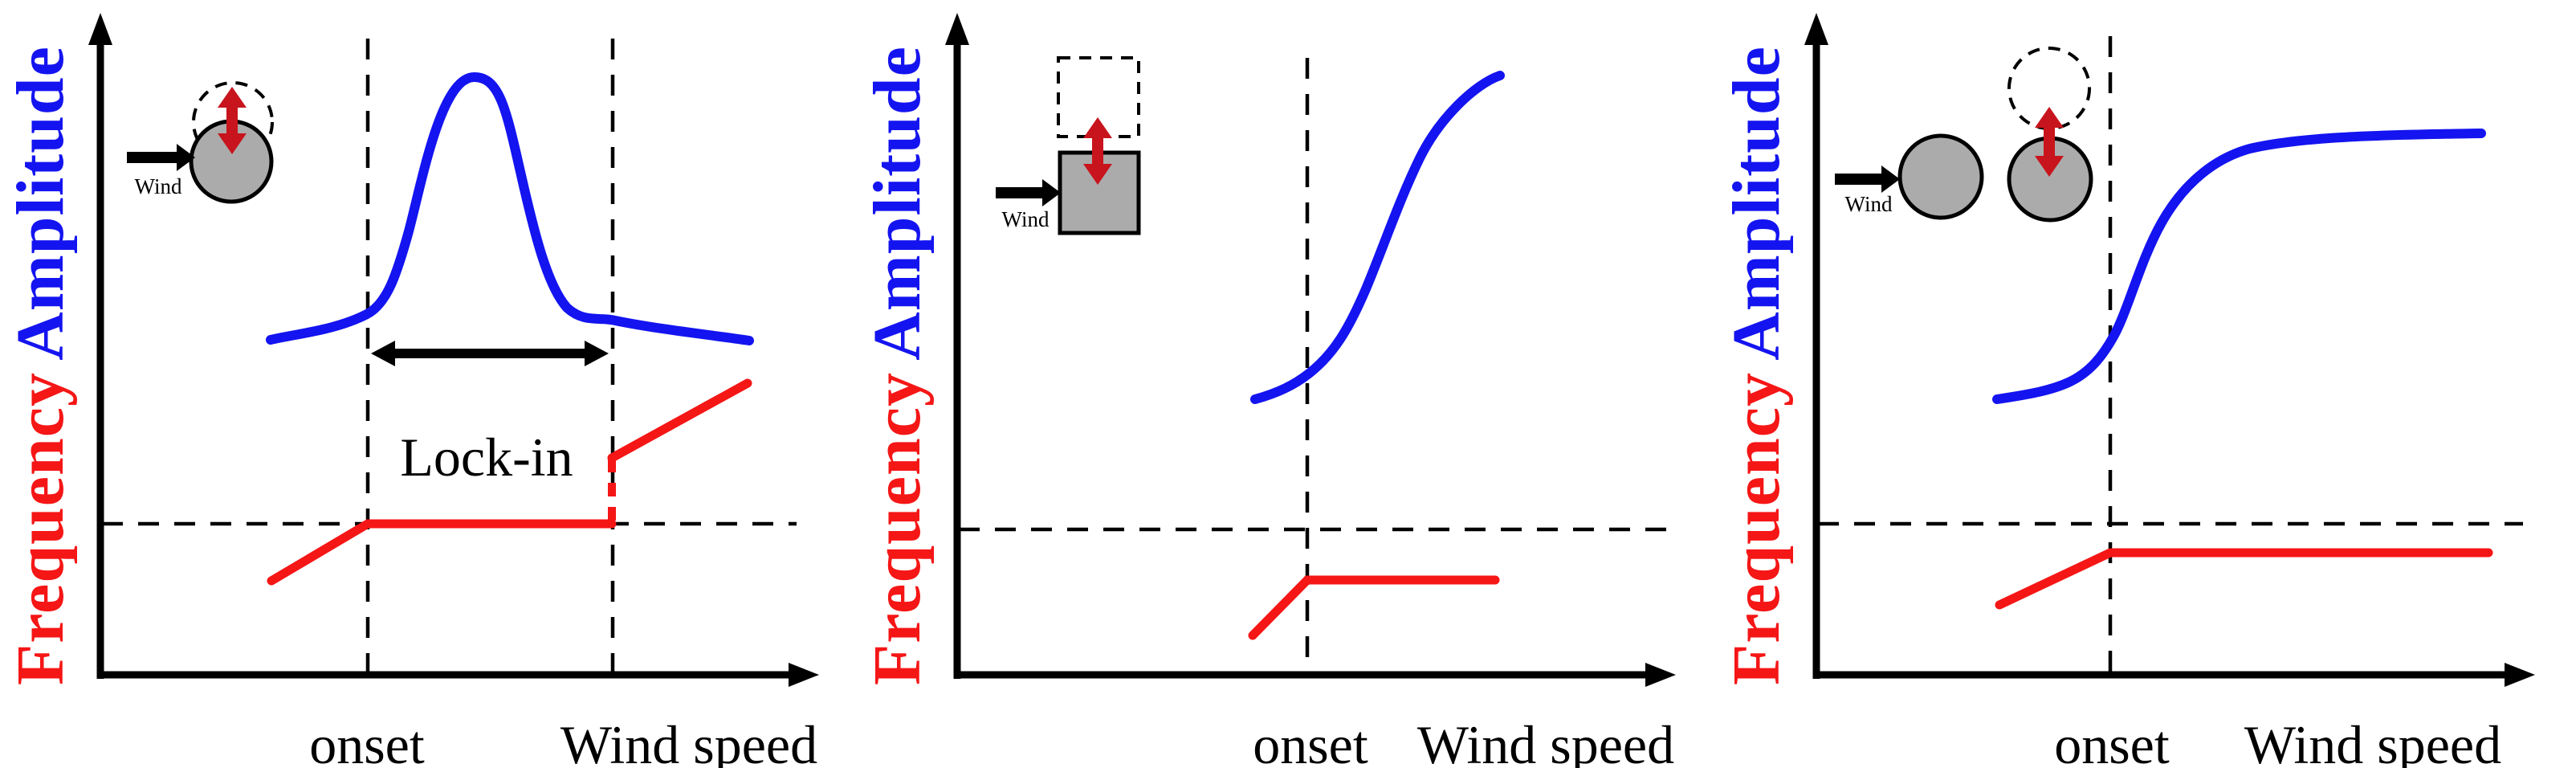  What do you see at coordinates (1068, 145) in the screenshot?
I see `oscillating-square-prism-icon: Wind` at bounding box center [1068, 145].